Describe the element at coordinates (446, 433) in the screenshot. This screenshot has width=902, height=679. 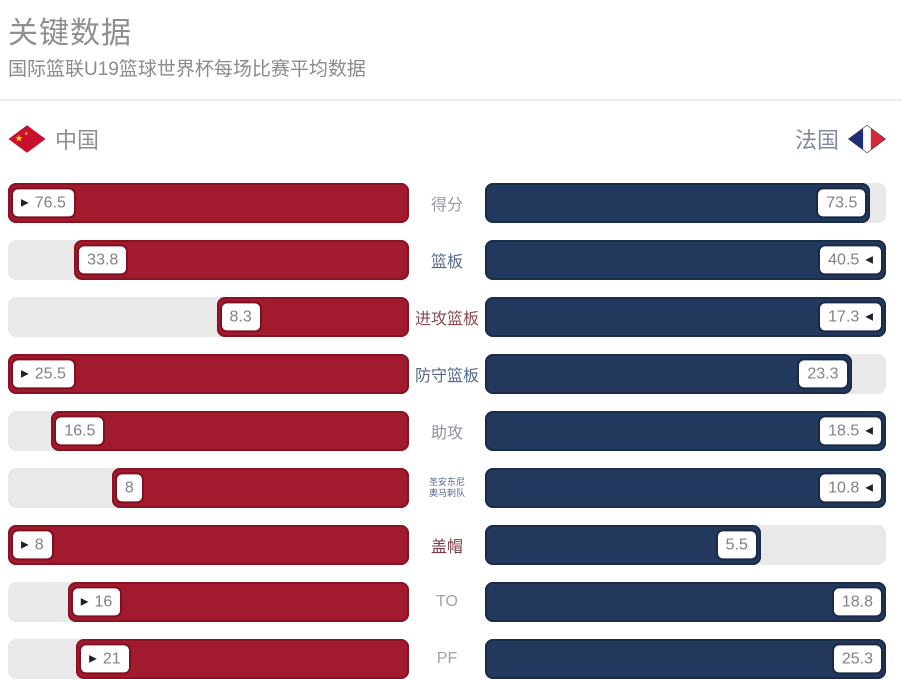
I see `stat-label: 助攻` at that location.